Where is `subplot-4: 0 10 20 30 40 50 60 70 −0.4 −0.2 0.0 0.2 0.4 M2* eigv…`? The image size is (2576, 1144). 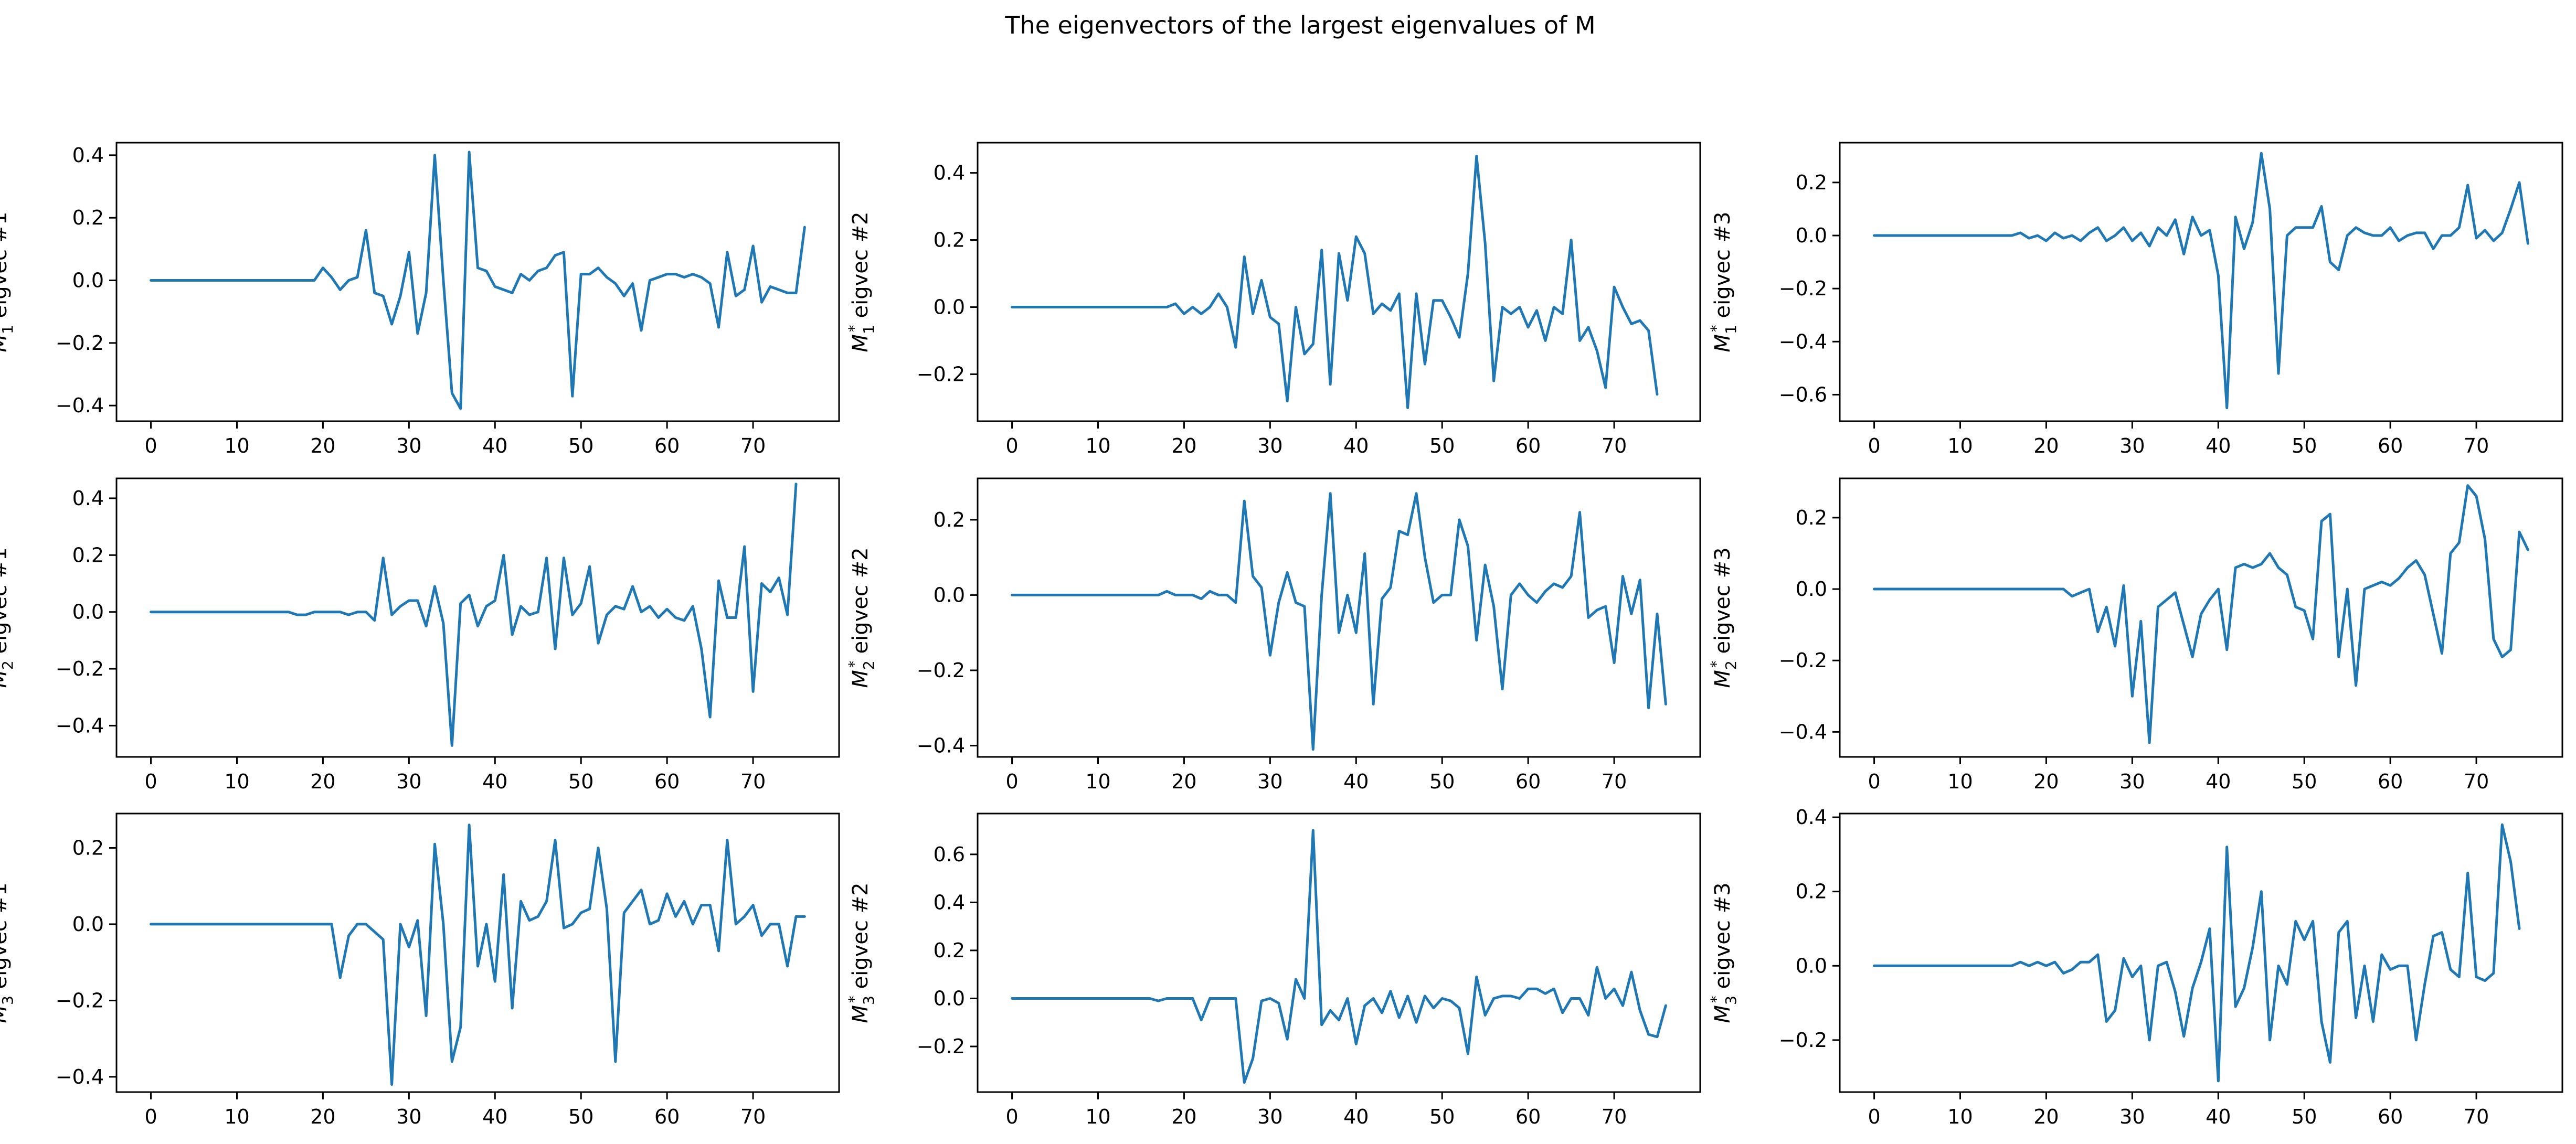
subplot-4: 0 10 20 30 40 50 60 70 −0.4 −0.2 0.0 0.2 0.4 M2* eigv… is located at coordinates (420, 635).